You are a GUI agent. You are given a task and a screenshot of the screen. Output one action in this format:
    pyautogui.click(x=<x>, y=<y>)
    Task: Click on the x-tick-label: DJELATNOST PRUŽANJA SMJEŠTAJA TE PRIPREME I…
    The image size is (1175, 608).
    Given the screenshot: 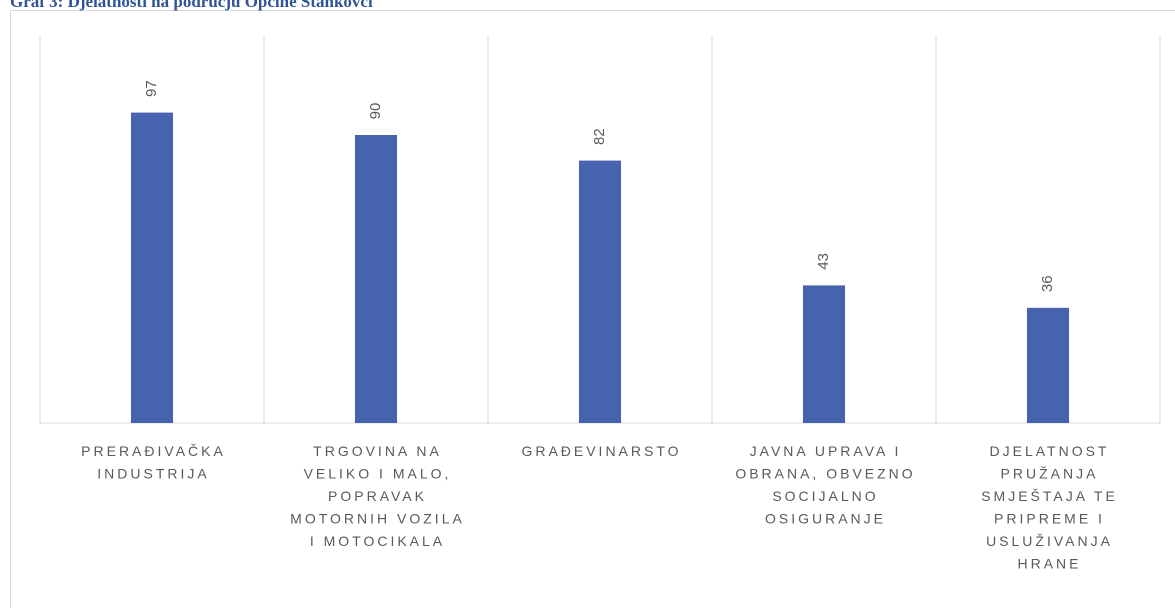 What is the action you would take?
    pyautogui.click(x=1049, y=507)
    